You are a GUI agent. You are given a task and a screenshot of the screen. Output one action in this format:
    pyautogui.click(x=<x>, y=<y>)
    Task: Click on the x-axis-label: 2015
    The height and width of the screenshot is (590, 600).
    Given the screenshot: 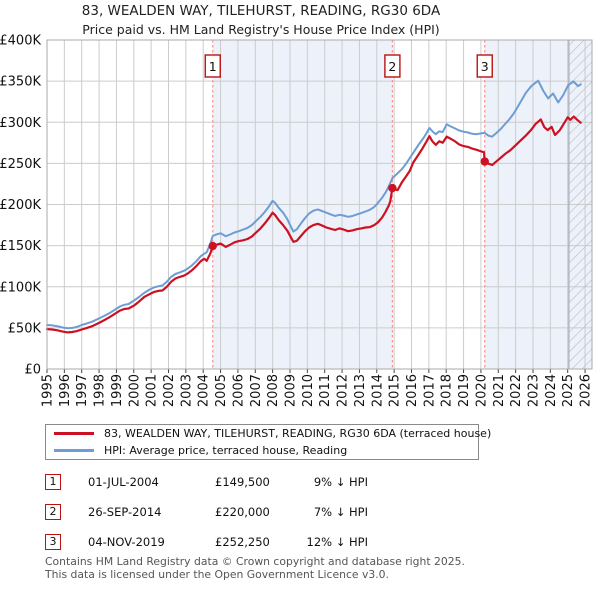 What is the action you would take?
    pyautogui.click(x=395, y=390)
    